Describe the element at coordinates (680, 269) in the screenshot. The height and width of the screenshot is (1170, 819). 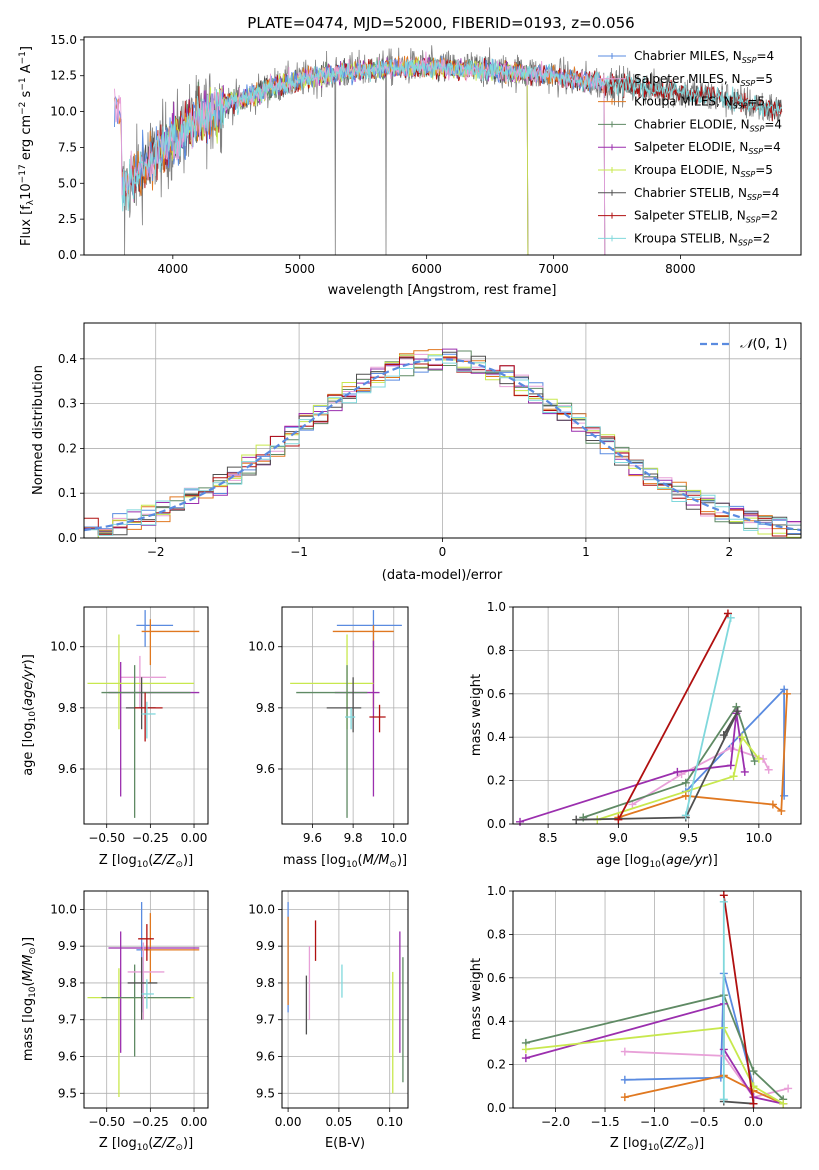
I see `x-tick-label: 8000` at that location.